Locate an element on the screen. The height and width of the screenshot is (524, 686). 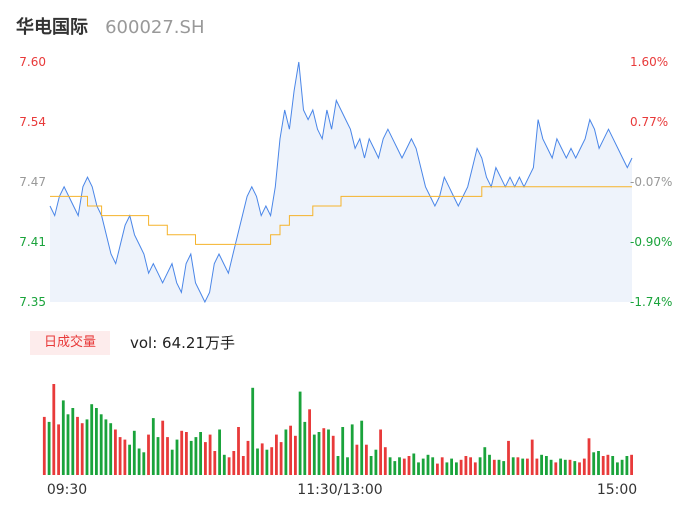
volume-total: vol: 64.21万手 is located at coordinates (182, 343).